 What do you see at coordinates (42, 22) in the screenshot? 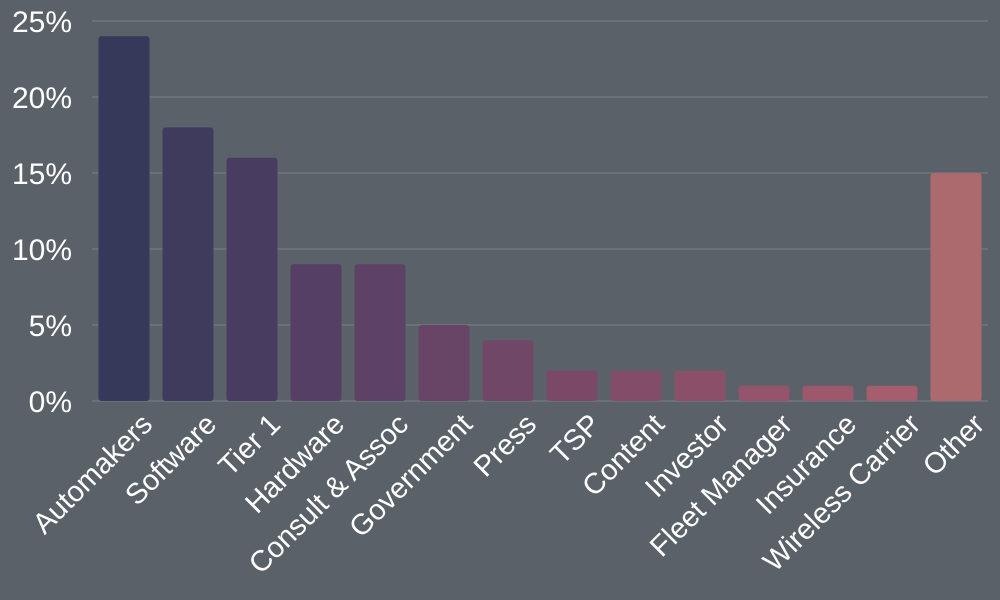
I see `y-tick-label: 25%` at bounding box center [42, 22].